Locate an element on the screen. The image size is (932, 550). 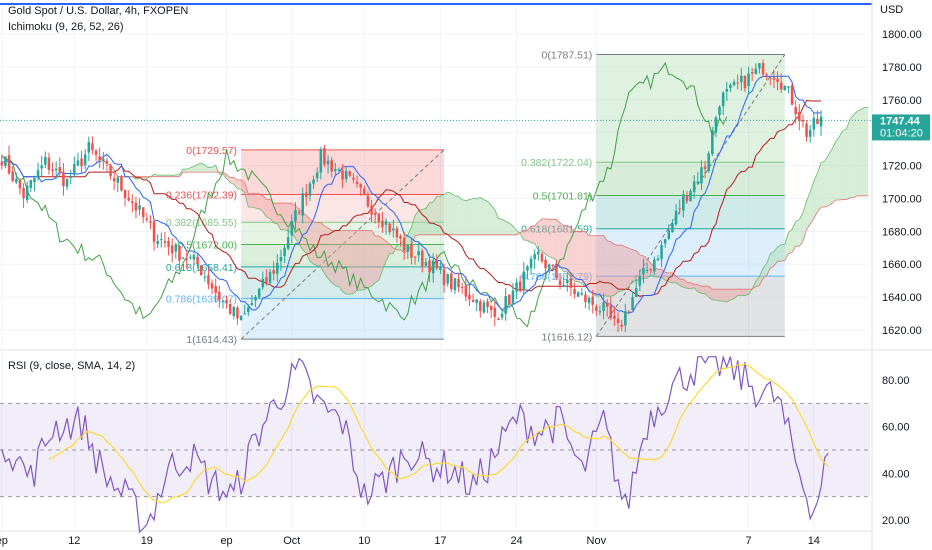
symbol-legend: Gold Spot / U.S. Dollar, 4h, FXOPEN is located at coordinates (98, 11).